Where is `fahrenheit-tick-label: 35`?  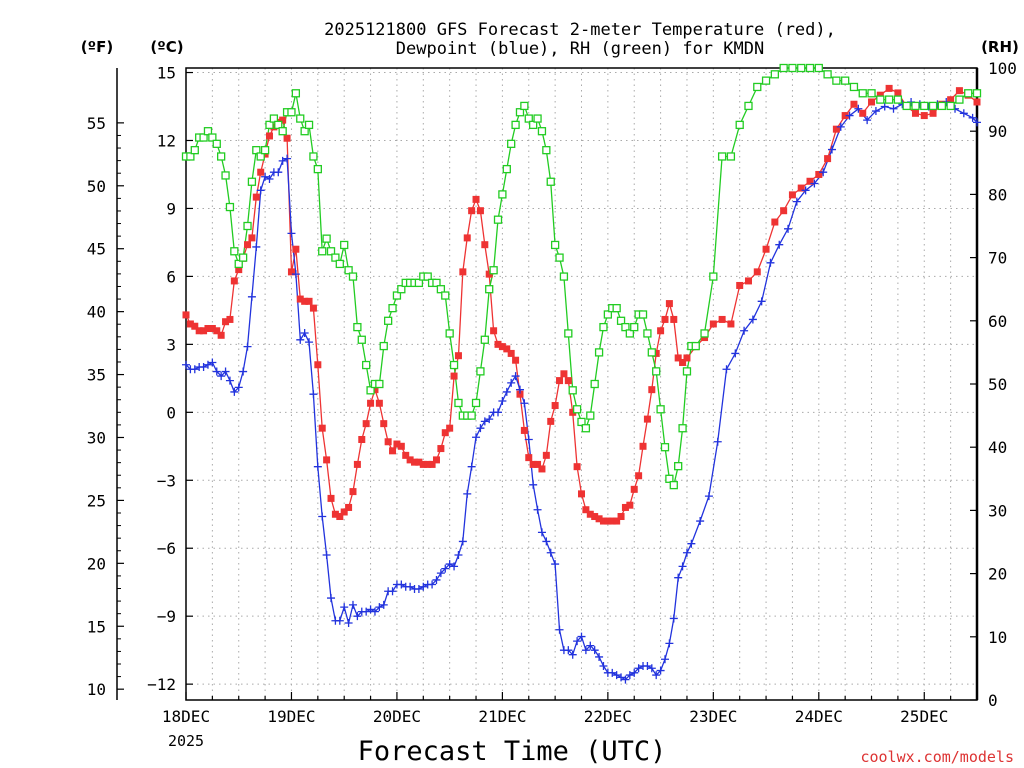
fahrenheit-tick-label: 35 is located at coordinates (96, 375).